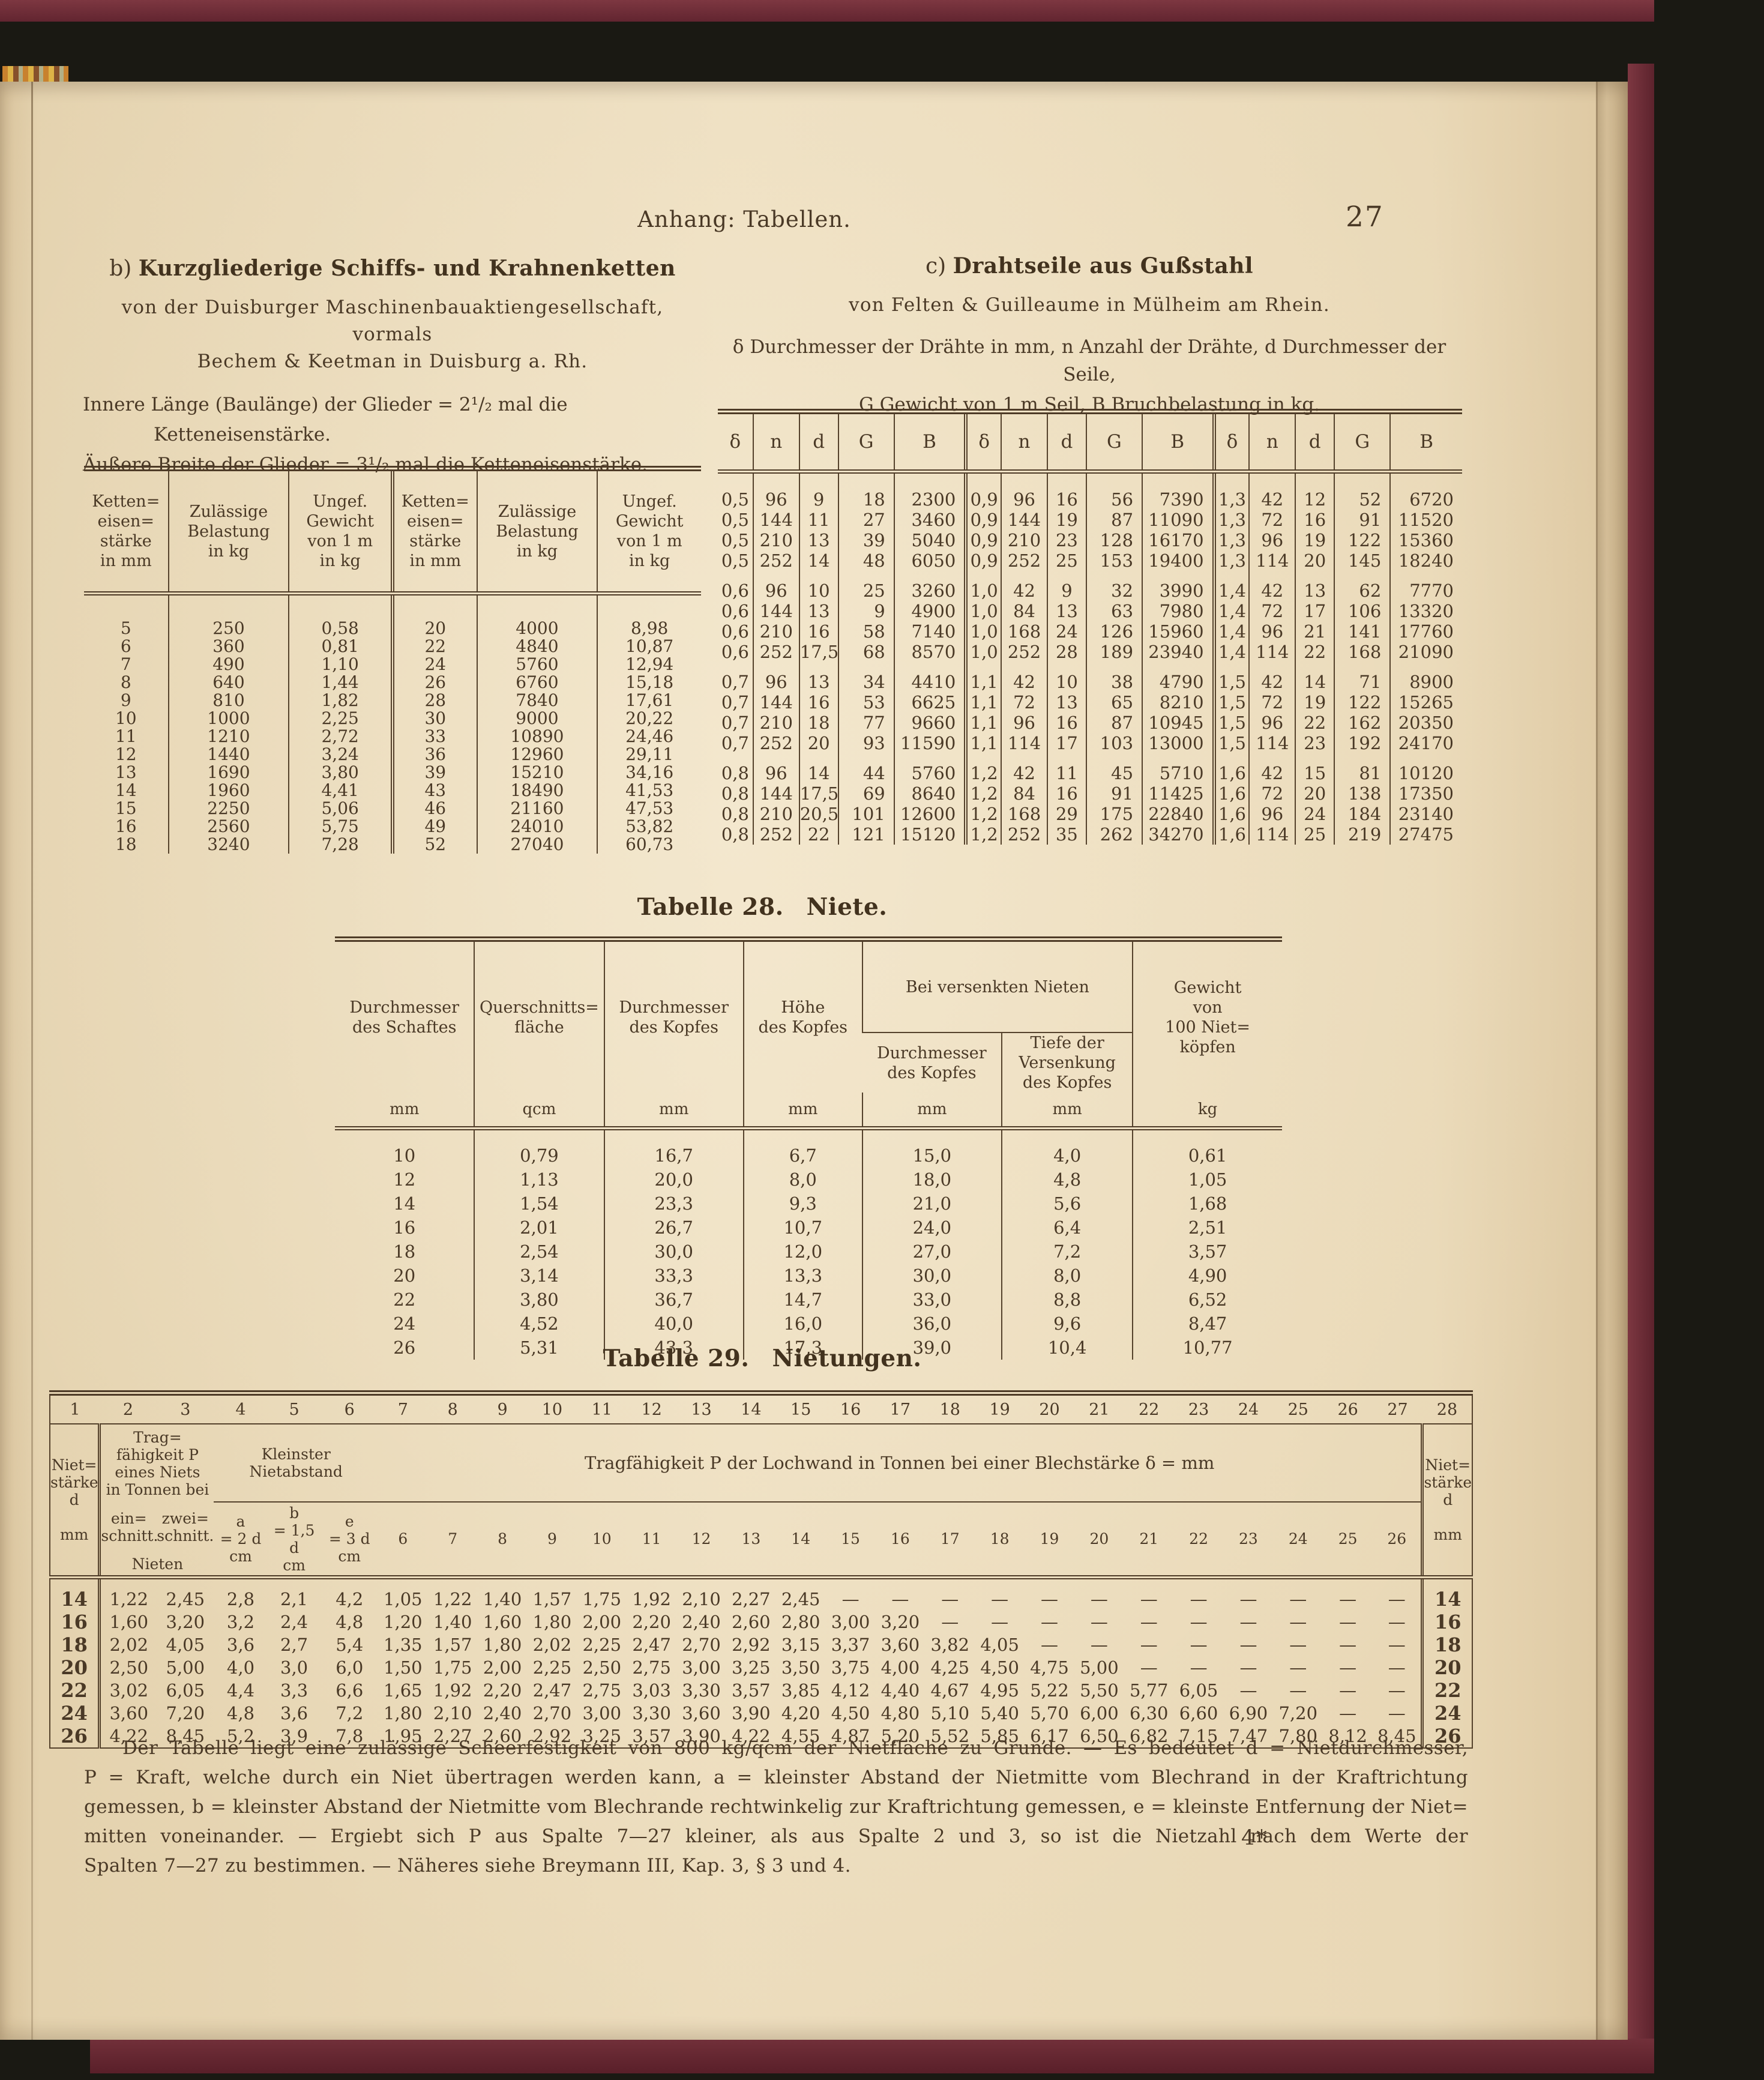 This screenshot has height=2080, width=1764. What do you see at coordinates (1114, 793) in the screenshot?
I see `table-cell: 91` at bounding box center [1114, 793].